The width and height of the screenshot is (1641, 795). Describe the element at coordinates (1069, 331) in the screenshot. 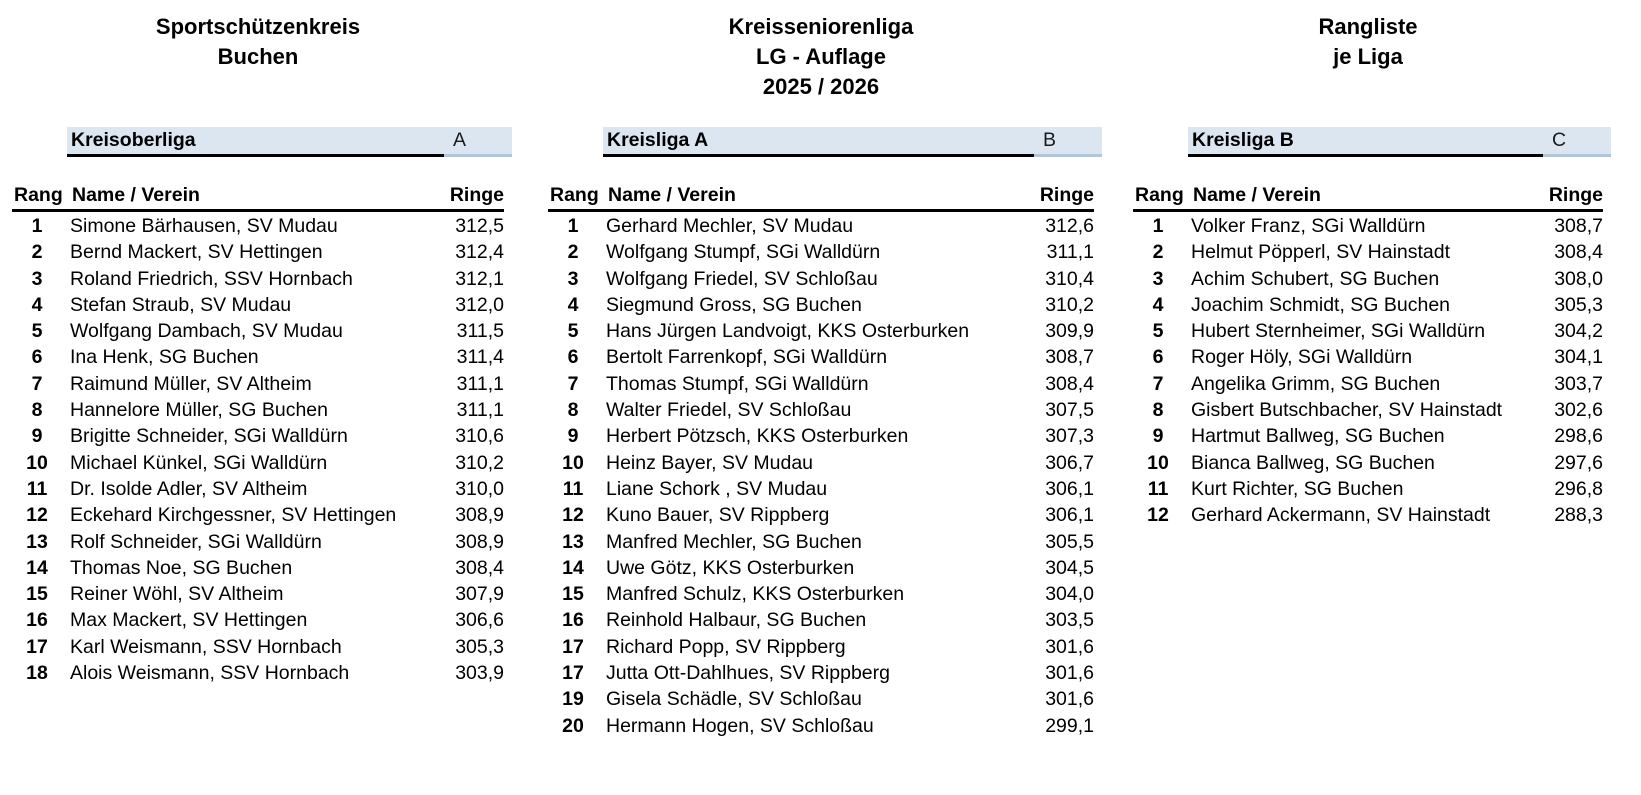

I see `row-score: 309,9` at that location.